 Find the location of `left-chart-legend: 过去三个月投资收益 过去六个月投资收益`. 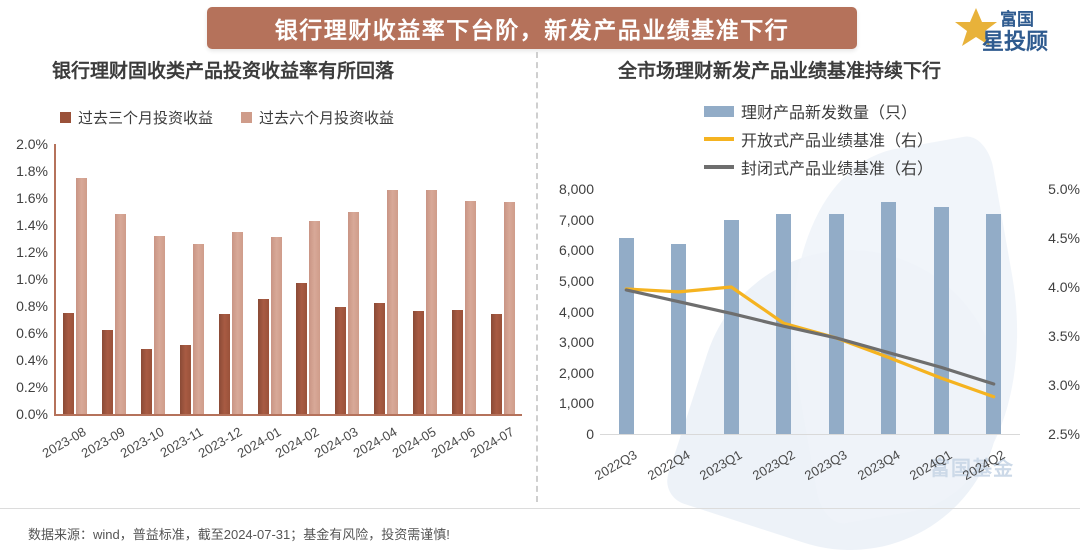

left-chart-legend: 过去三个月投资收益 过去六个月投资收益 is located at coordinates (298, 117).